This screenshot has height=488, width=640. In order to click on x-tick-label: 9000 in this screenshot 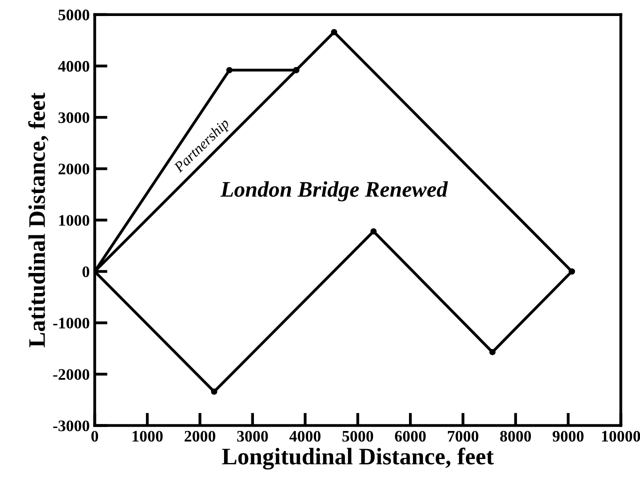, I will do `click(568, 436)`.